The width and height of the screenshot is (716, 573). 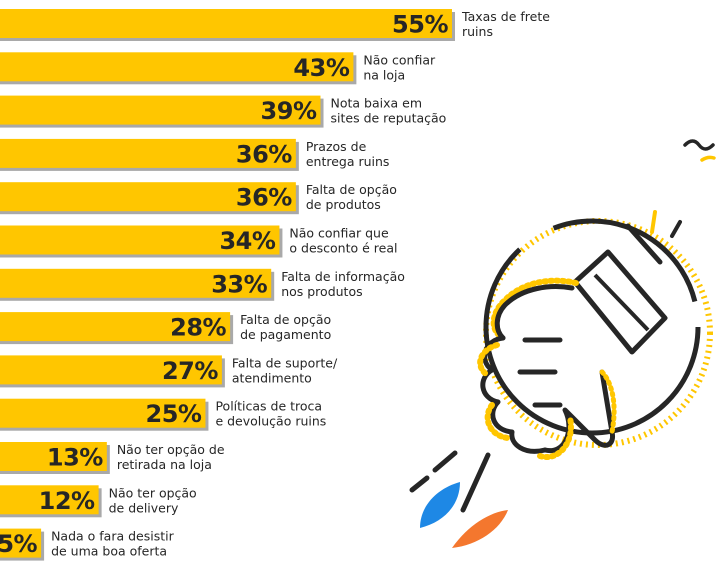 I want to click on bar-group: 13% Não ter opção de retirada na loja, so click(x=112, y=458).